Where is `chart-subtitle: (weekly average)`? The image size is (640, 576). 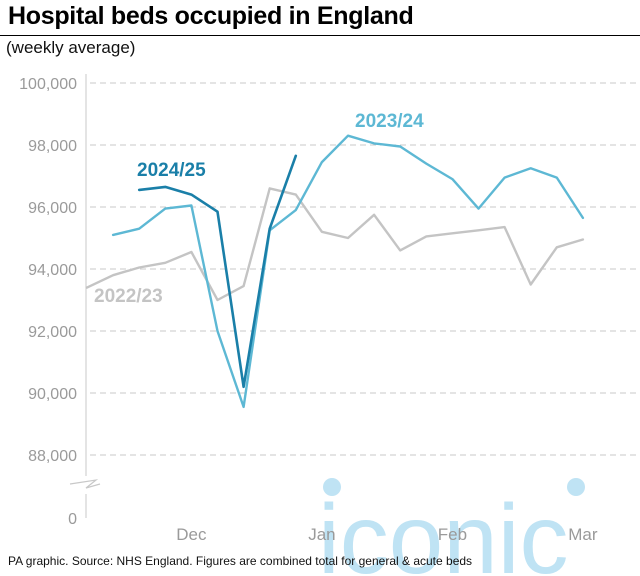
chart-subtitle: (weekly average) is located at coordinates (71, 47).